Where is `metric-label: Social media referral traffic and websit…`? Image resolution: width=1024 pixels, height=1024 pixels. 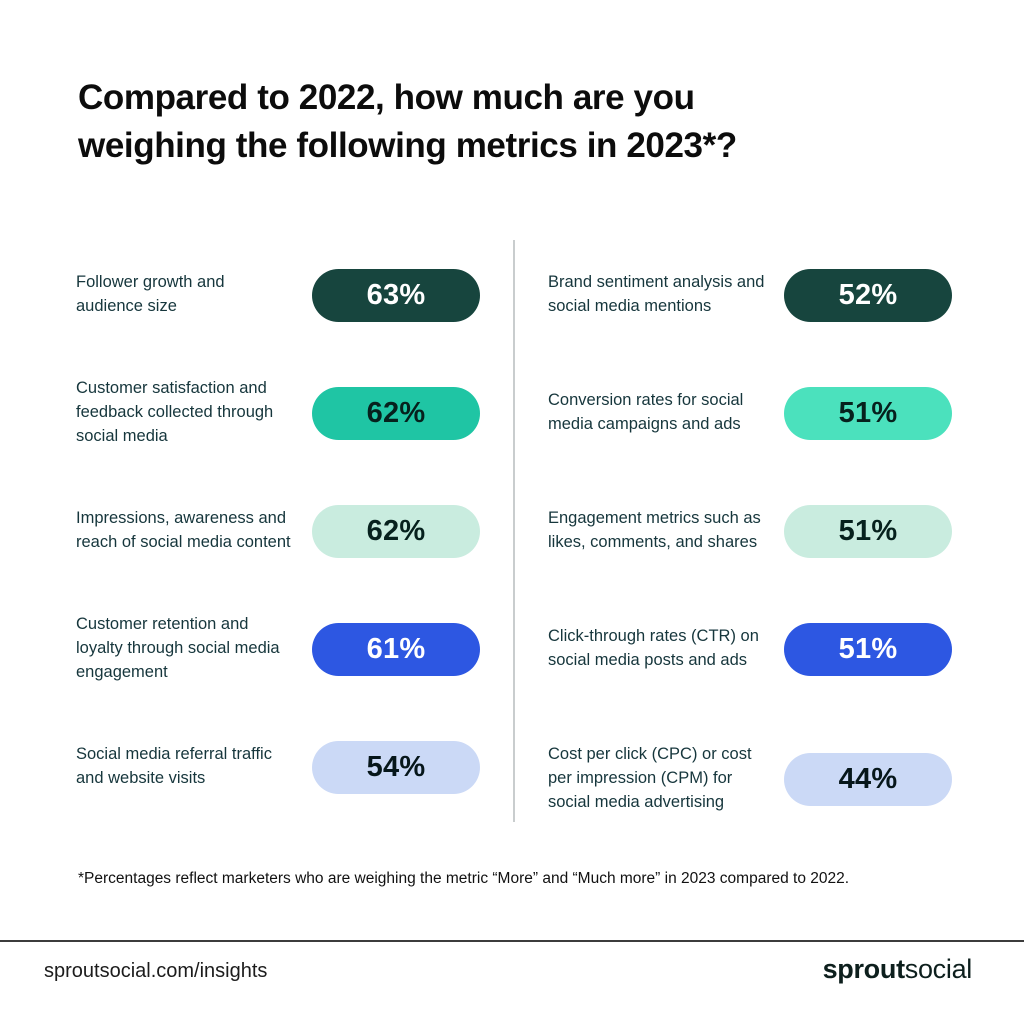
metric-label: Social media referral traffic and websit… is located at coordinates (174, 766).